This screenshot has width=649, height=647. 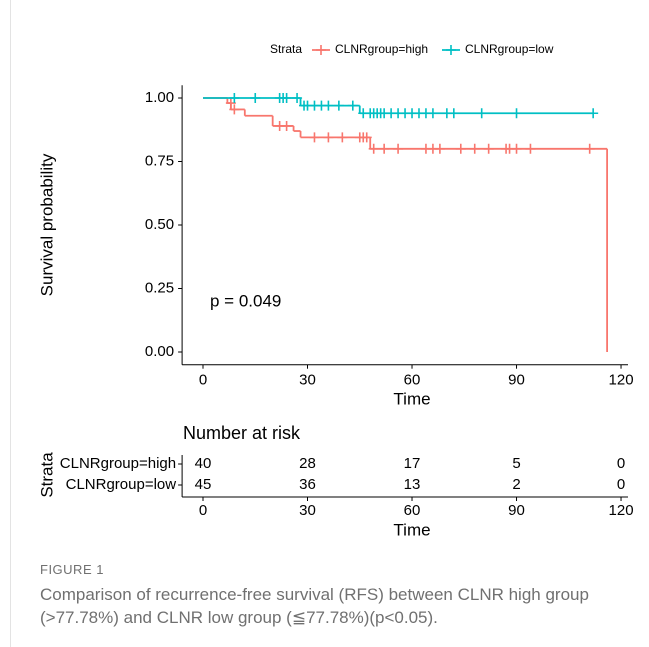 I want to click on y-tick-label: 0.00, so click(x=159, y=351).